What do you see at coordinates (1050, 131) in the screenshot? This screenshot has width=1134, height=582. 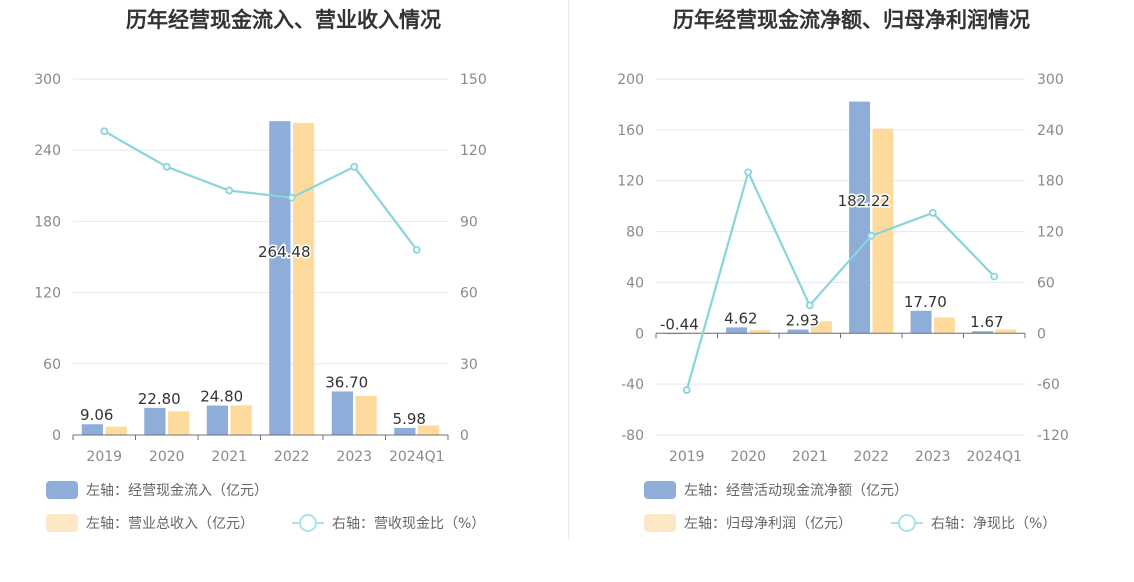 I see `y-tick-label-right: 240` at bounding box center [1050, 131].